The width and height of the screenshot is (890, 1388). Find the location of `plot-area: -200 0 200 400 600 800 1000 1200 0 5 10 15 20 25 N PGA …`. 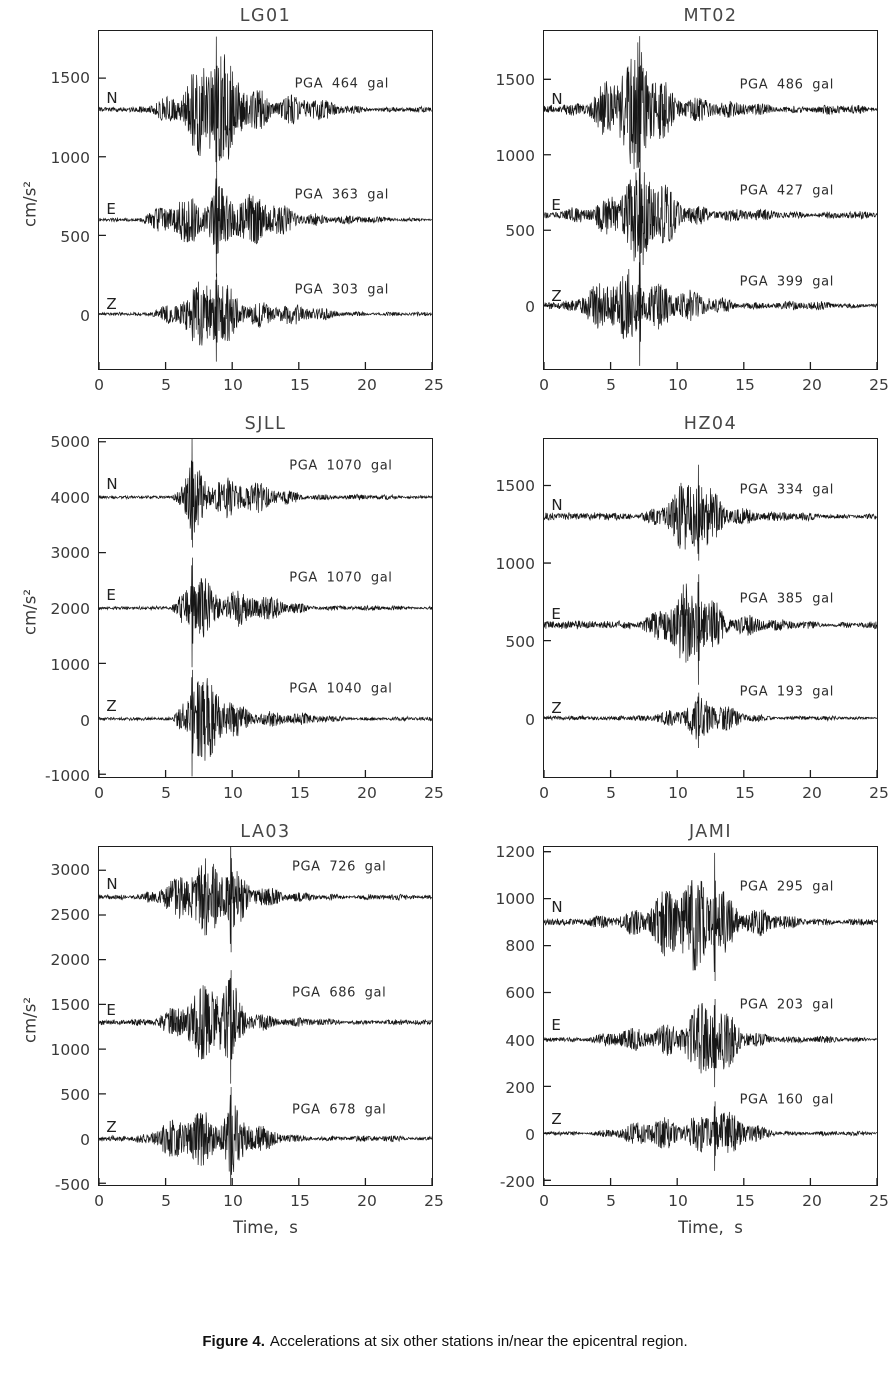

plot-area: -200 0 200 400 600 800 1000 1200 0 5 10 15 20 25 N PGA … is located at coordinates (692, 1026).